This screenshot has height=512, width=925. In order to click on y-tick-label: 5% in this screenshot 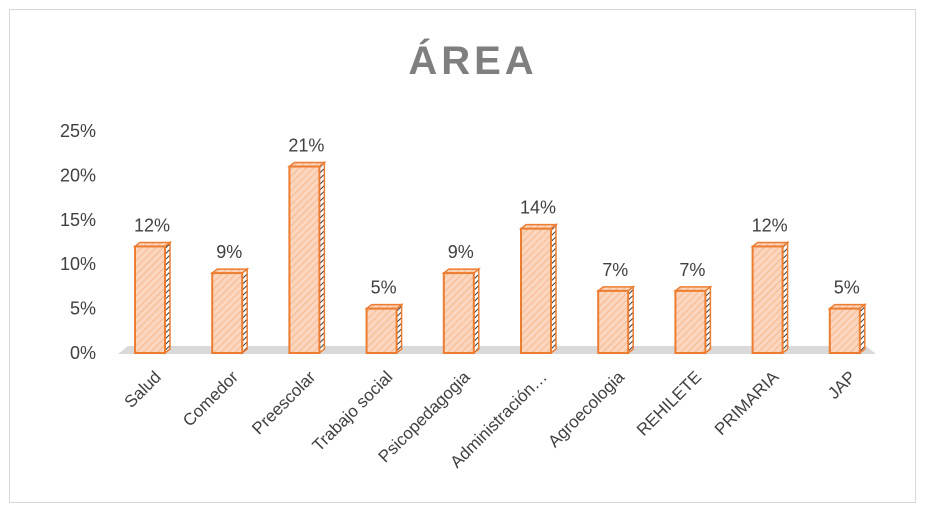, I will do `click(83, 309)`.